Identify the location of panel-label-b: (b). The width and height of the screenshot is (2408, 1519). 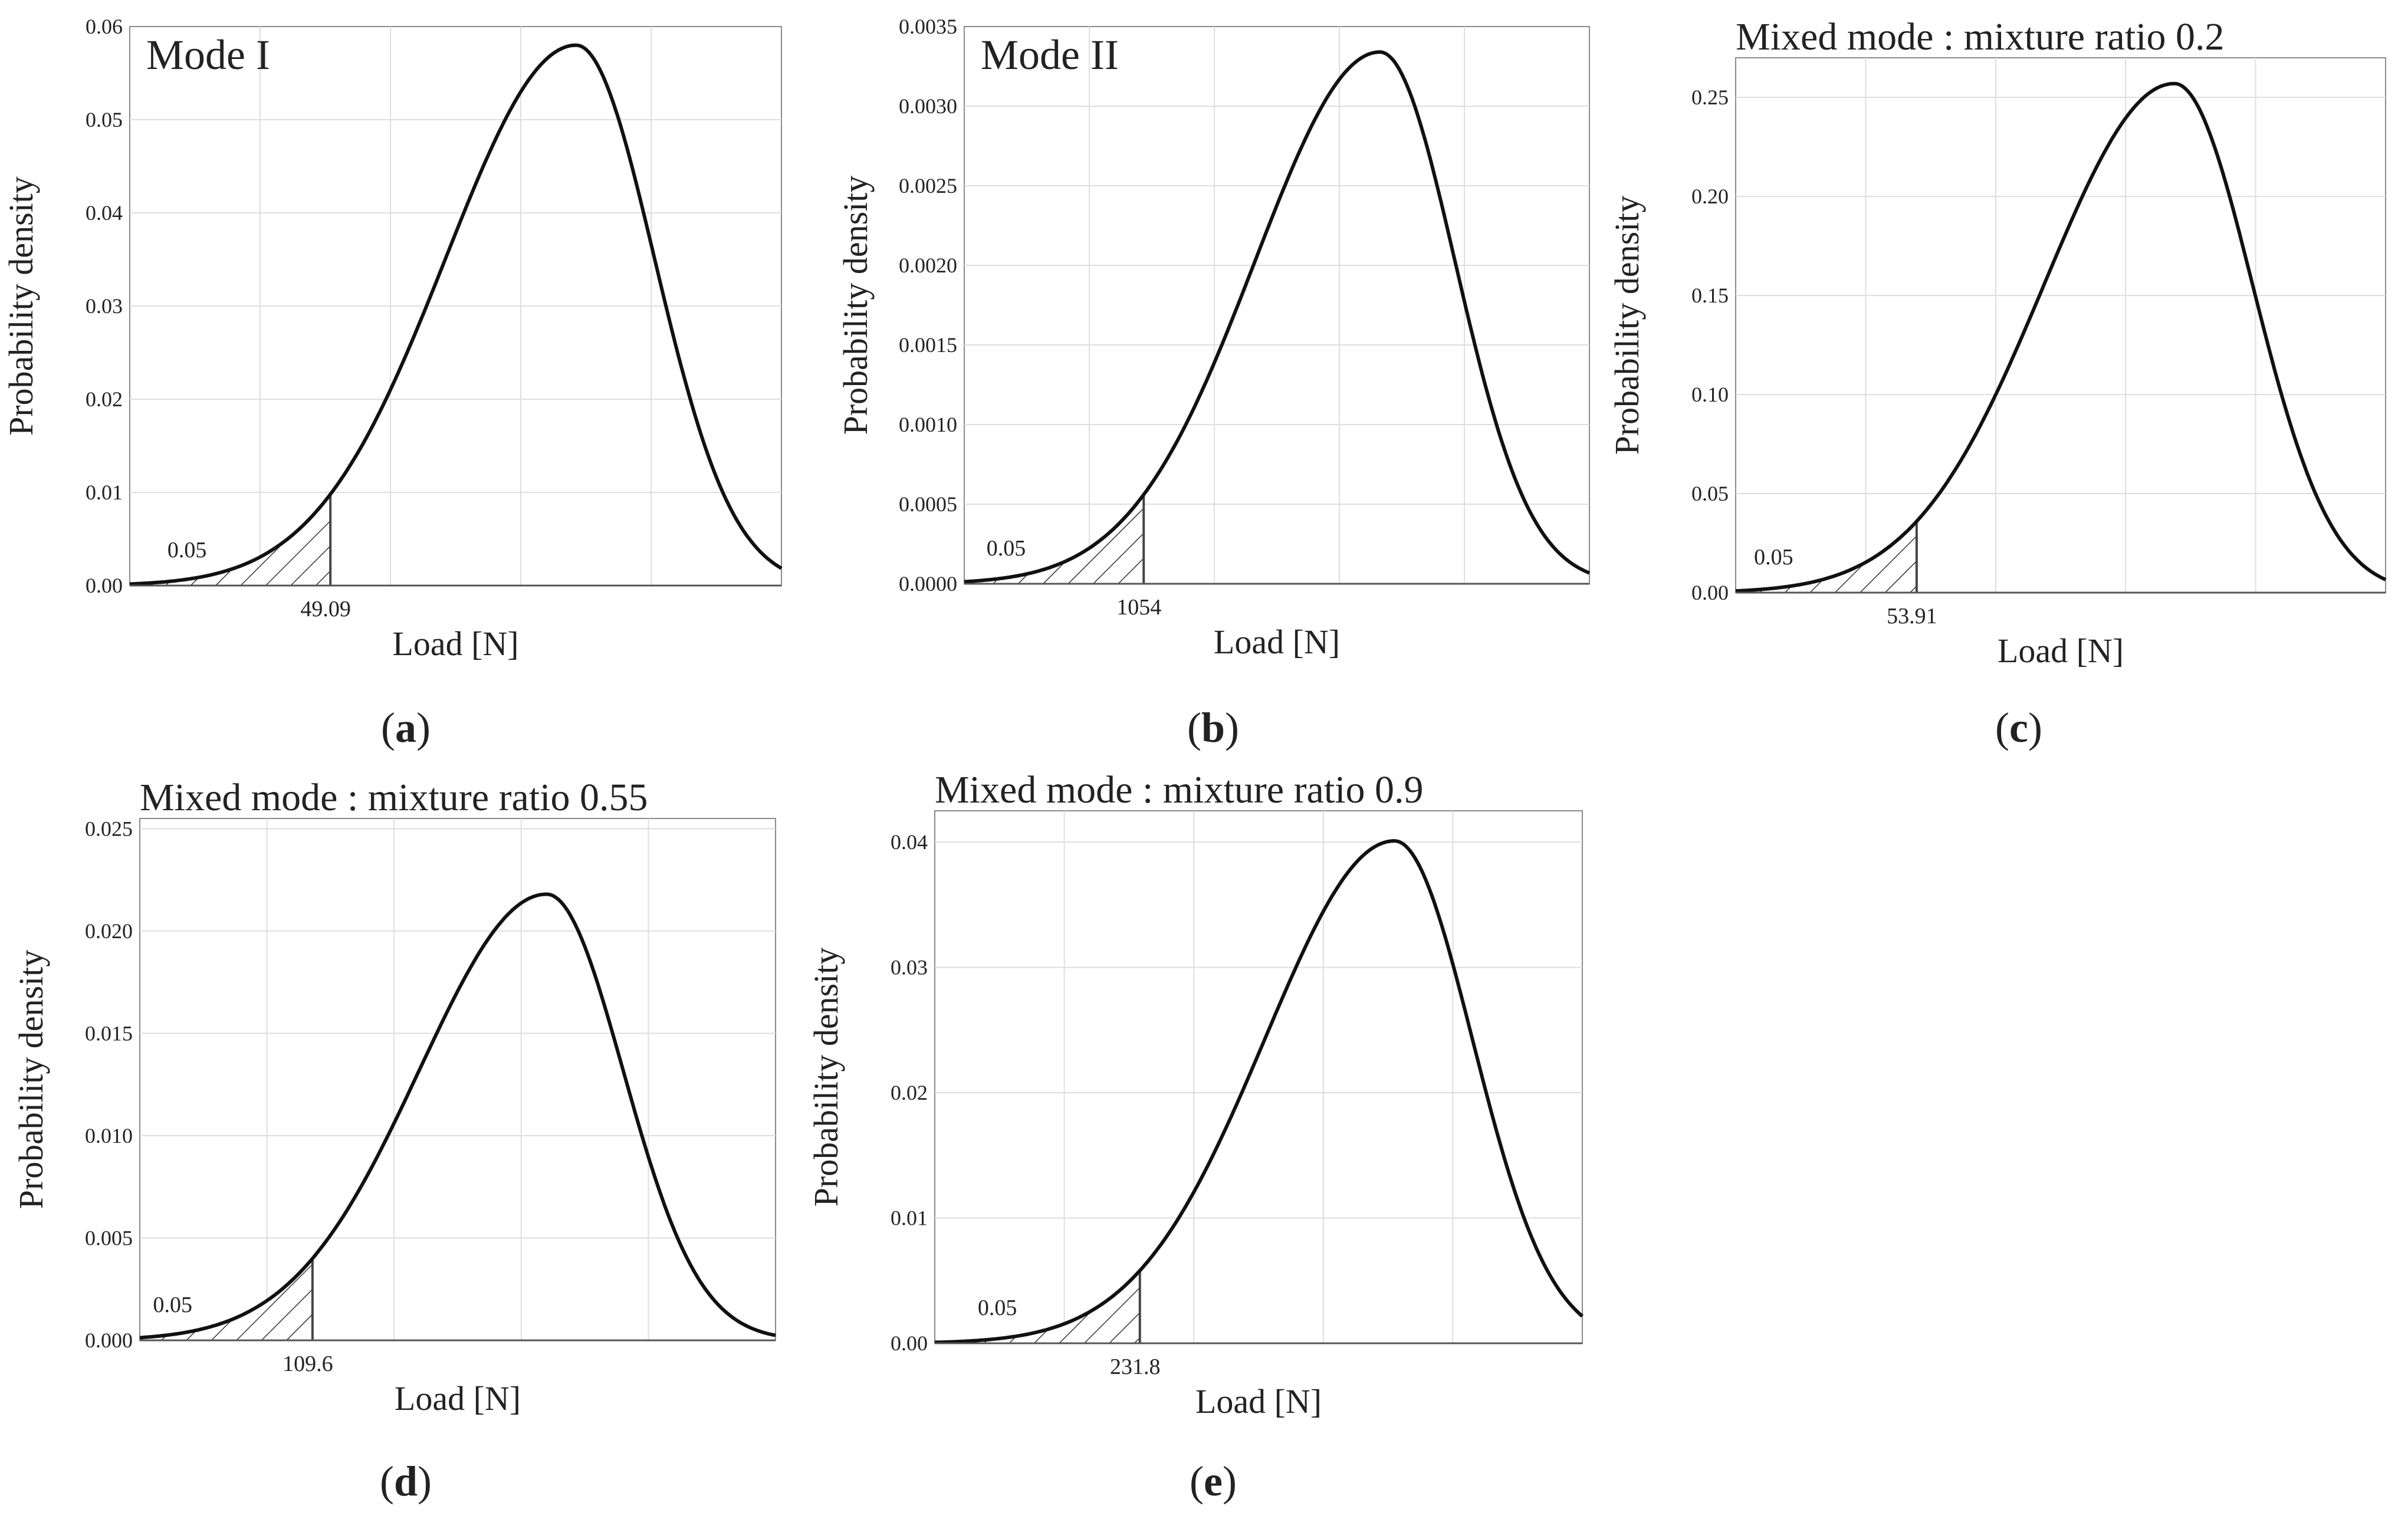
(1213, 727).